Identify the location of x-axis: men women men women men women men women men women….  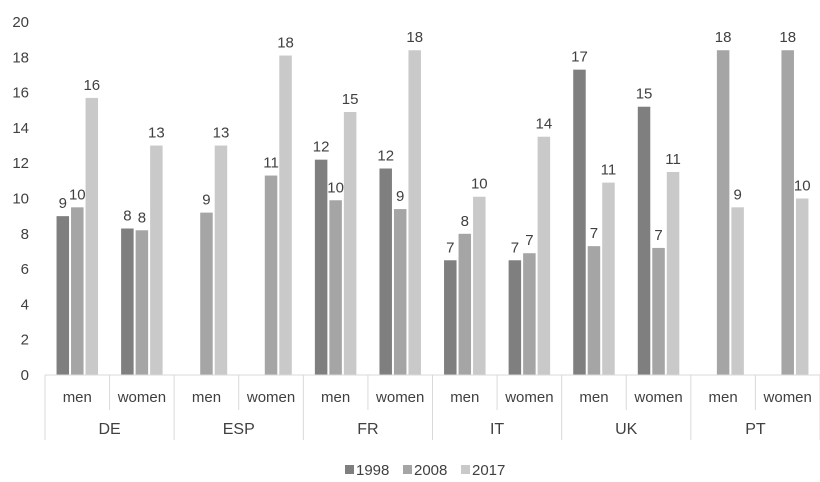
(432, 407).